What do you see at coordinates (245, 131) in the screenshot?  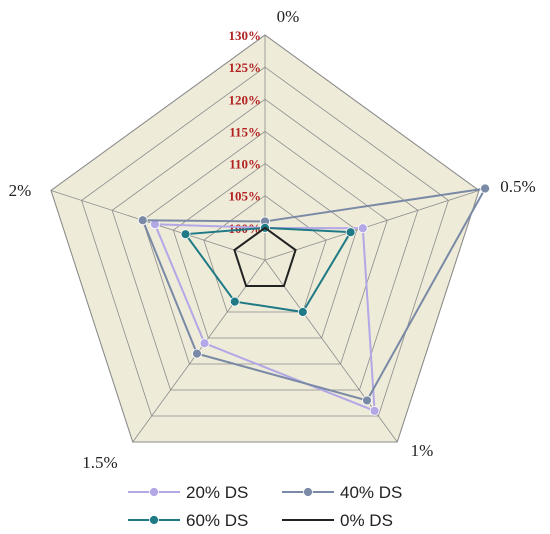 I see `tick-label-3: 115%` at bounding box center [245, 131].